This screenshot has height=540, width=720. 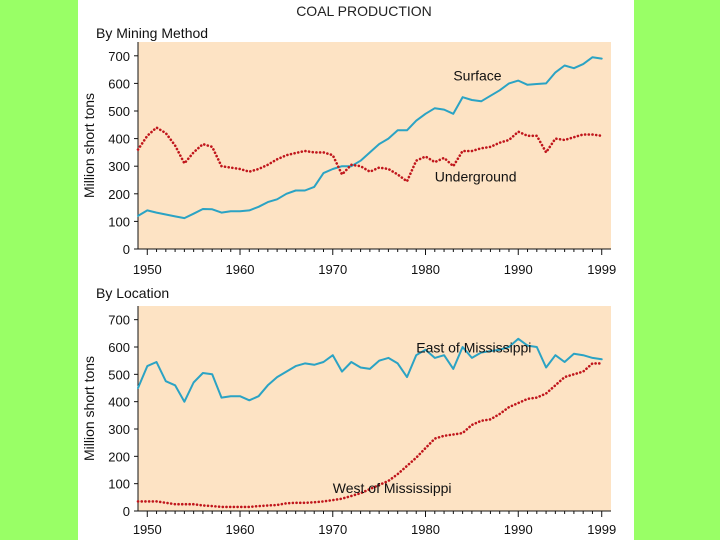 What do you see at coordinates (473, 347) in the screenshot?
I see `series-annotation: East of Mississippi` at bounding box center [473, 347].